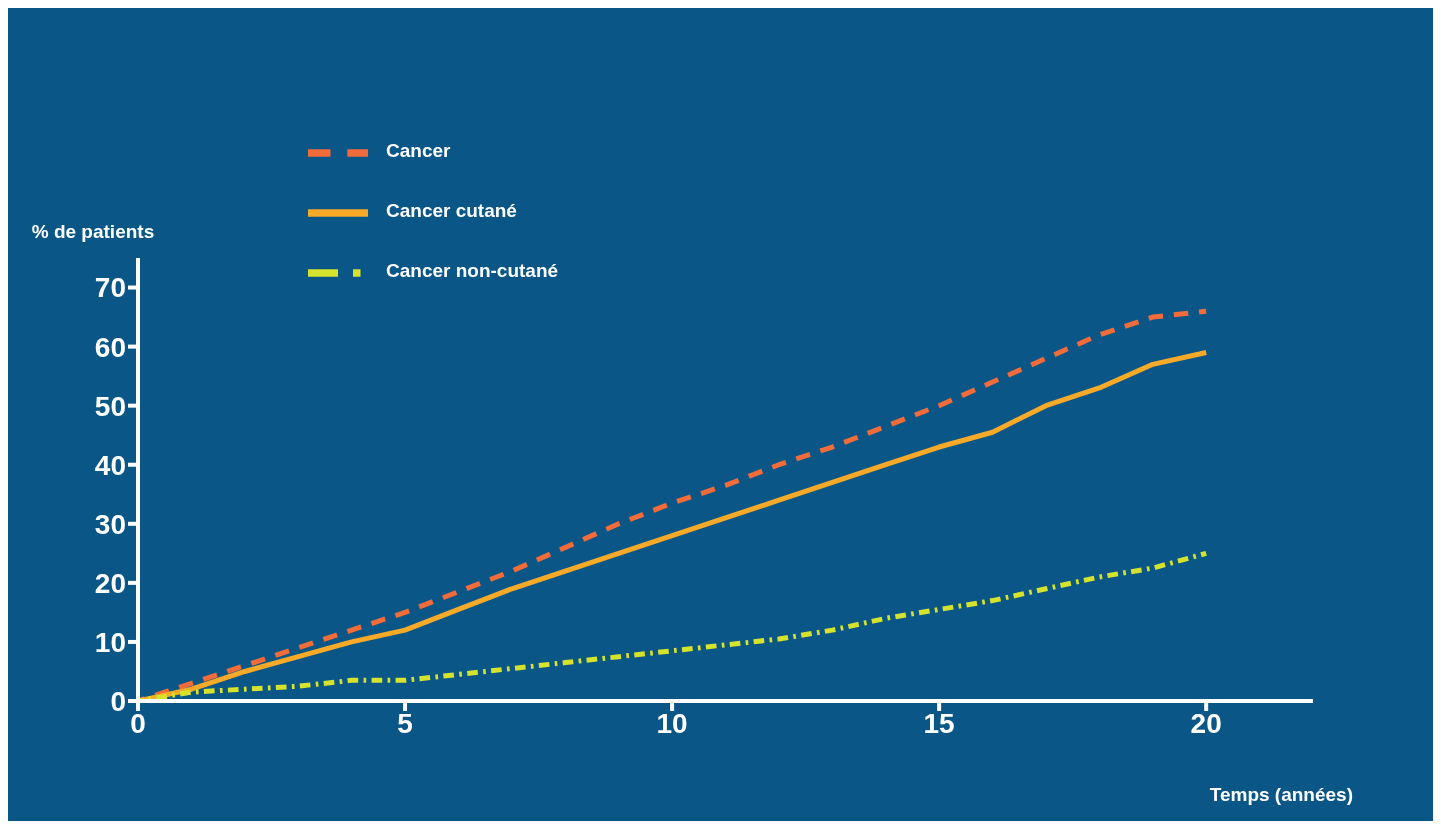 The image size is (1441, 829). I want to click on legend-label: Cancer cutané, so click(451, 210).